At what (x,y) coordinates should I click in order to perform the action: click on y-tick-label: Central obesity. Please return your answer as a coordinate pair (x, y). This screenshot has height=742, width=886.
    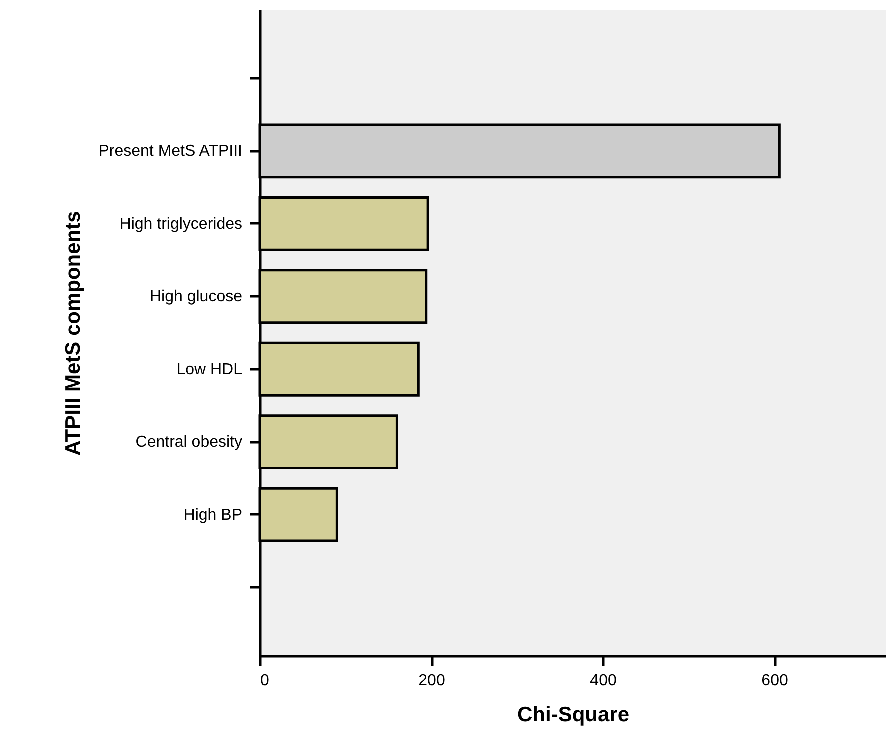
    Looking at the image, I should click on (189, 443).